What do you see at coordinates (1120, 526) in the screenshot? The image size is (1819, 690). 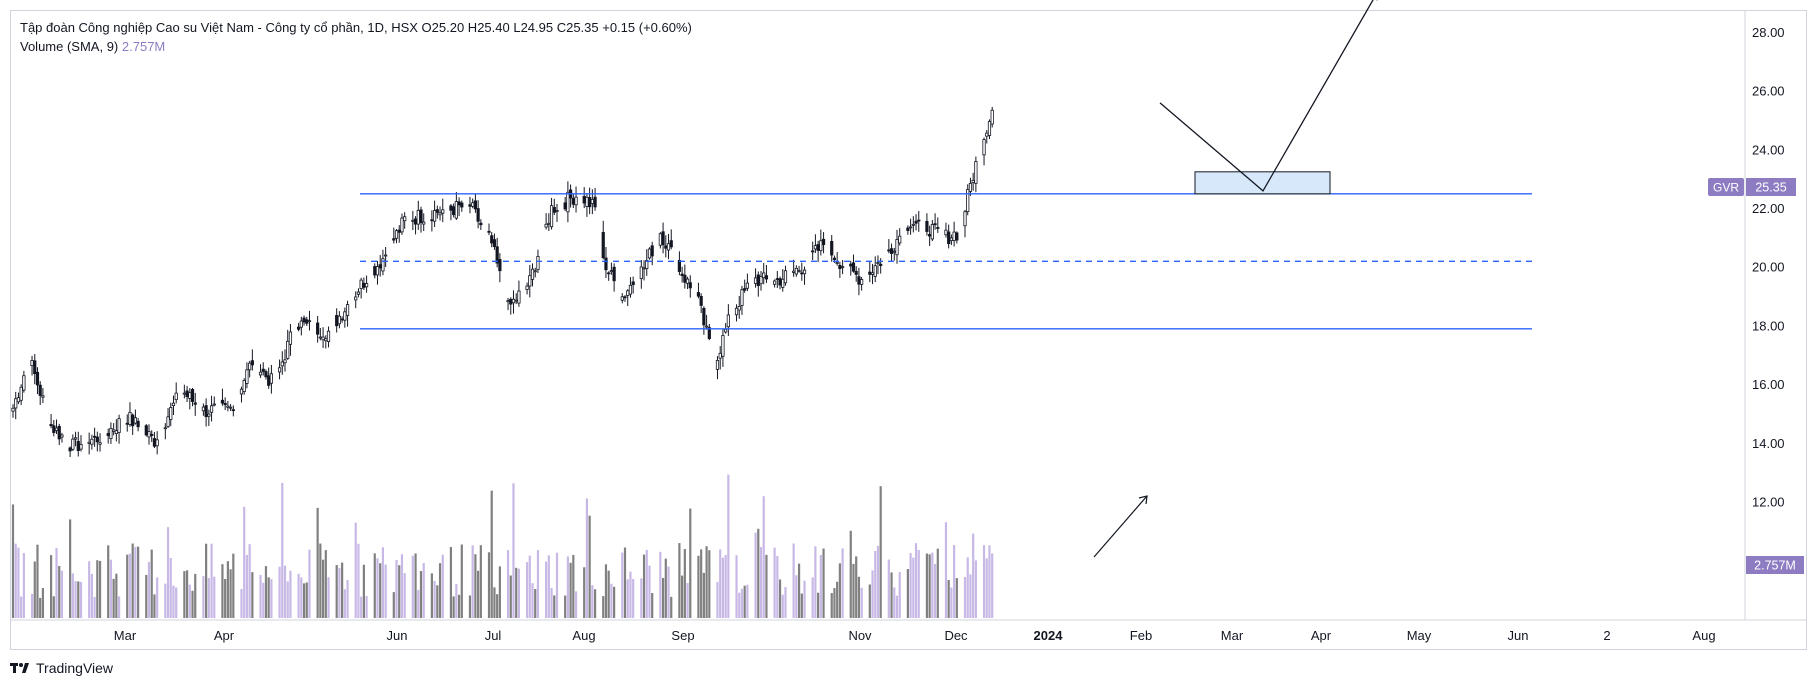 I see `volume-trend-arrow` at bounding box center [1120, 526].